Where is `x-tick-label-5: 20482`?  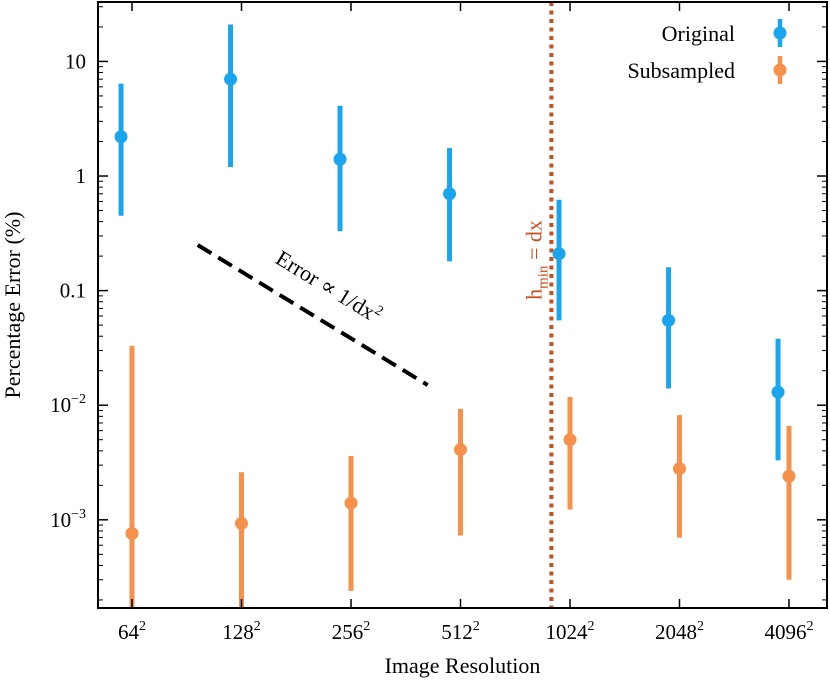
x-tick-label-5: 20482 is located at coordinates (679, 631).